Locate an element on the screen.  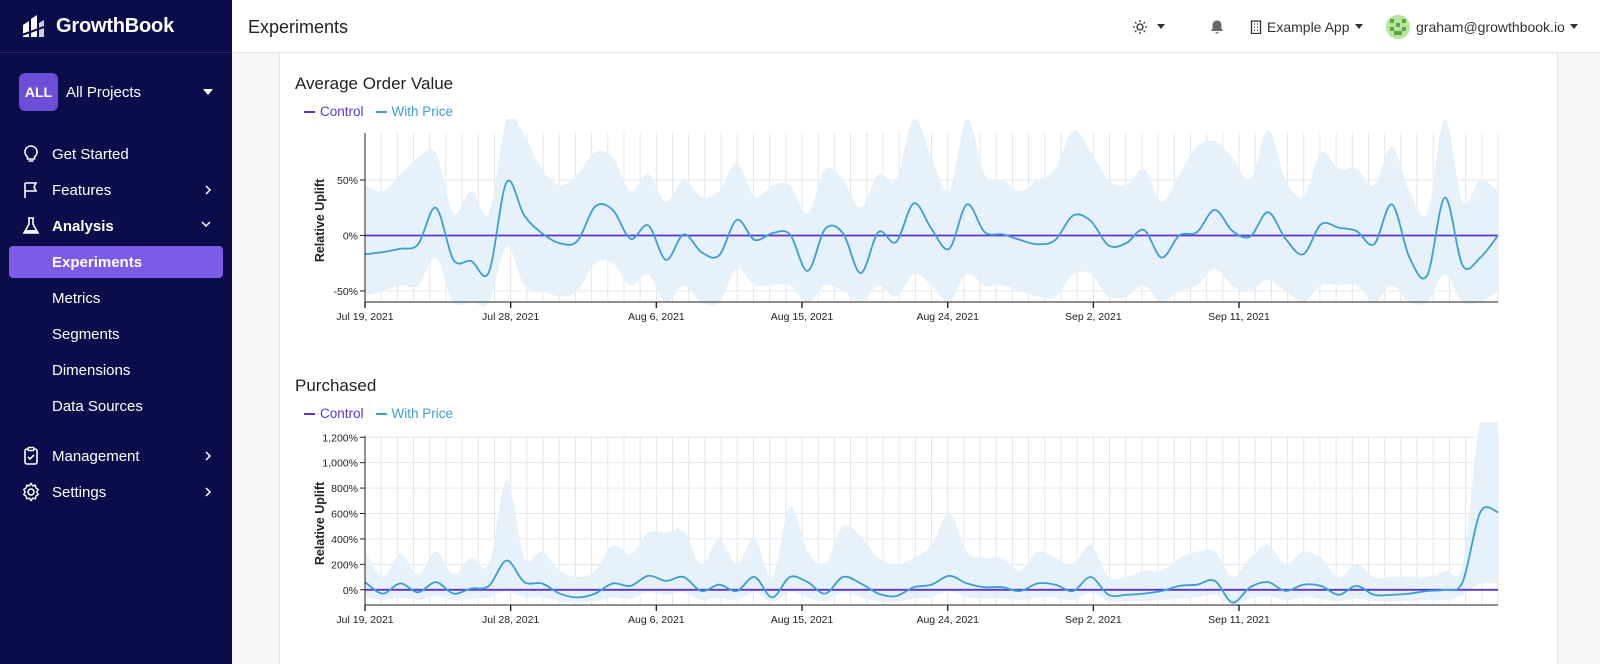
sidebar-item-metrics: Metrics is located at coordinates (76, 298).